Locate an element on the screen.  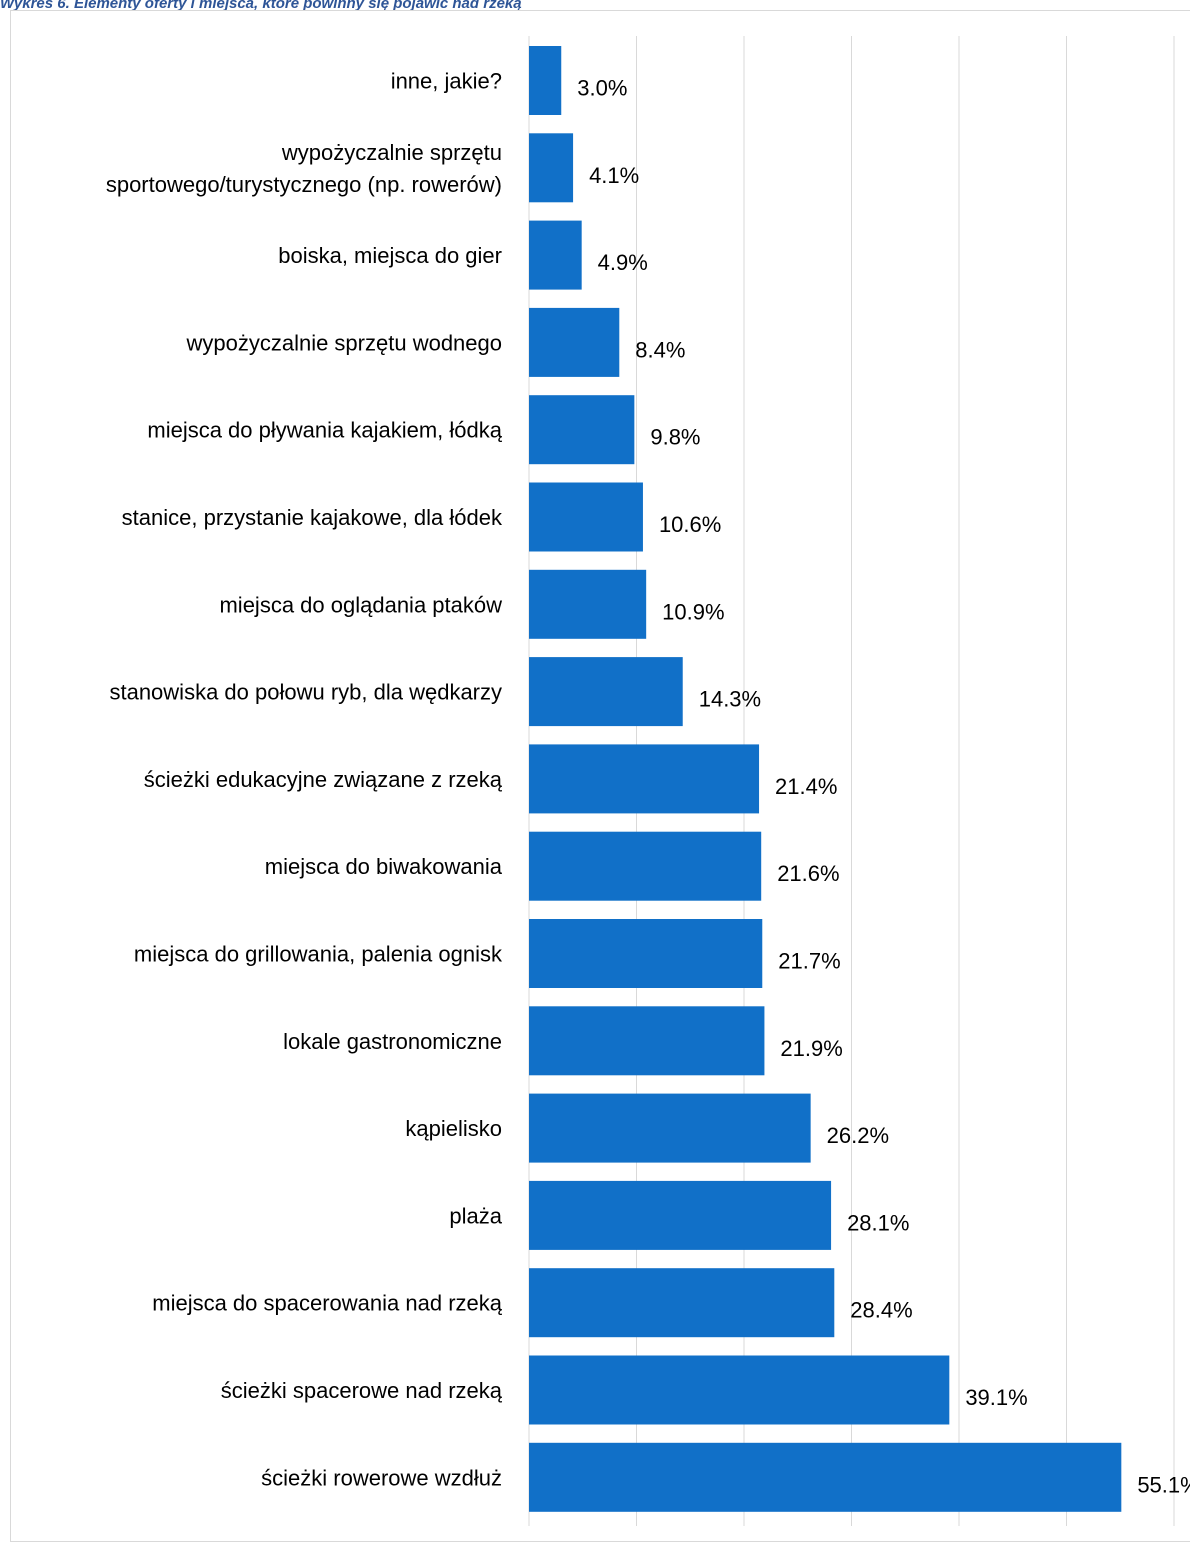
value-label: 28.4% is located at coordinates (881, 1310).